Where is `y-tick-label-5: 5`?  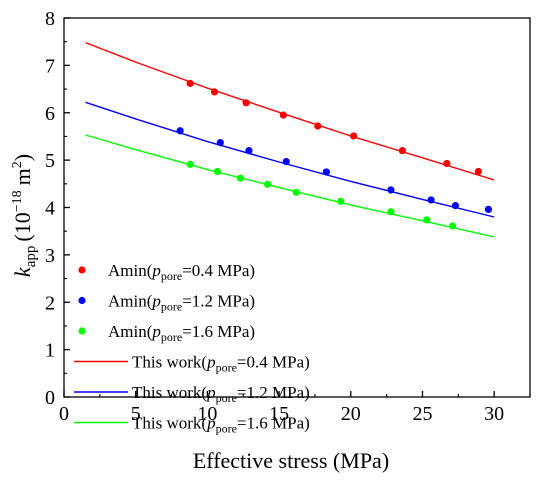
y-tick-label-5: 5 is located at coordinates (50, 161).